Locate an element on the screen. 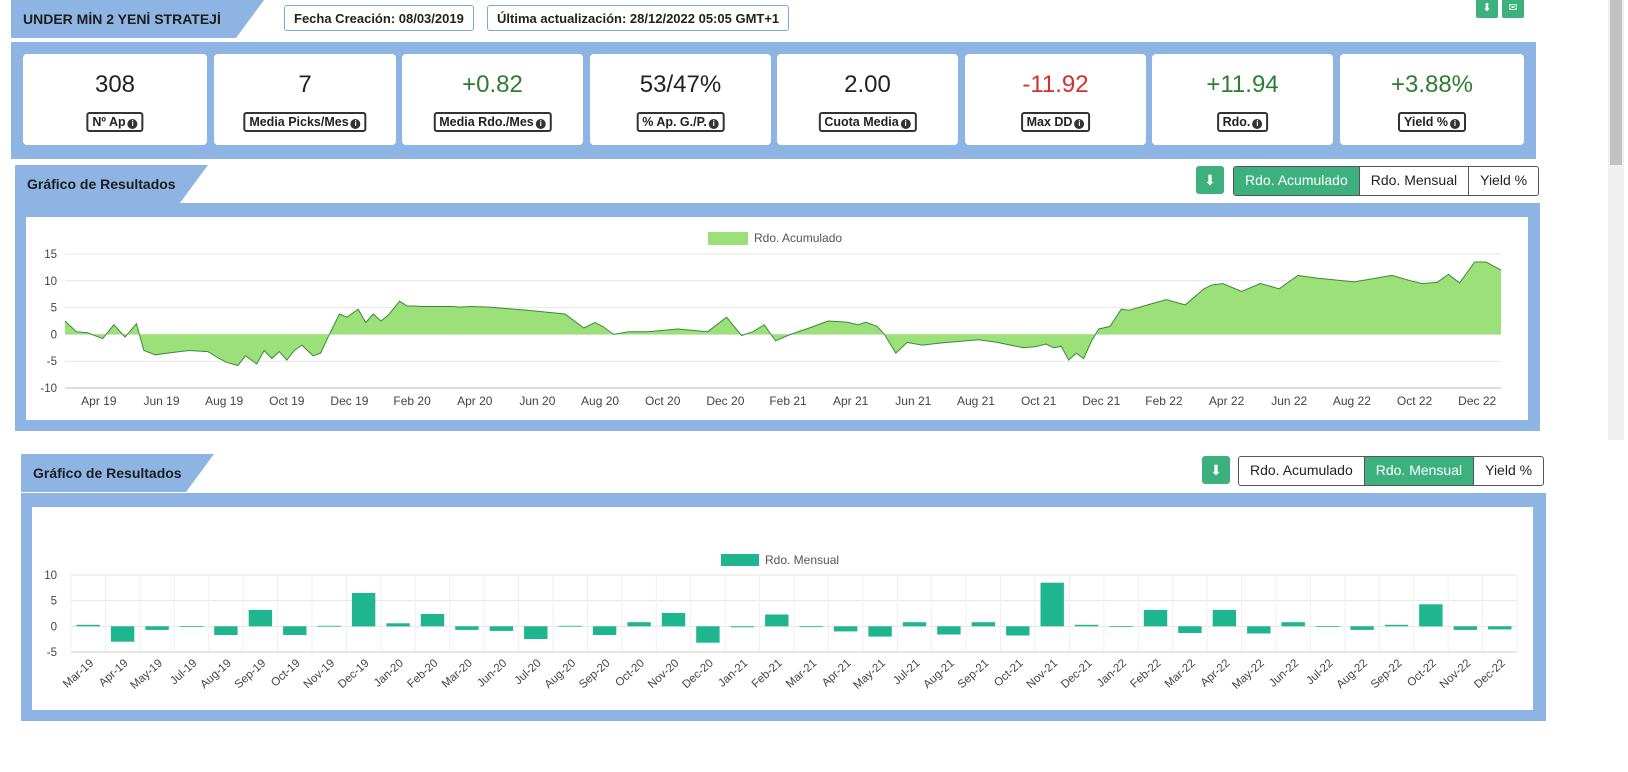 This screenshot has width=1628, height=772. x-tick-label: Oct-22 is located at coordinates (1422, 673).